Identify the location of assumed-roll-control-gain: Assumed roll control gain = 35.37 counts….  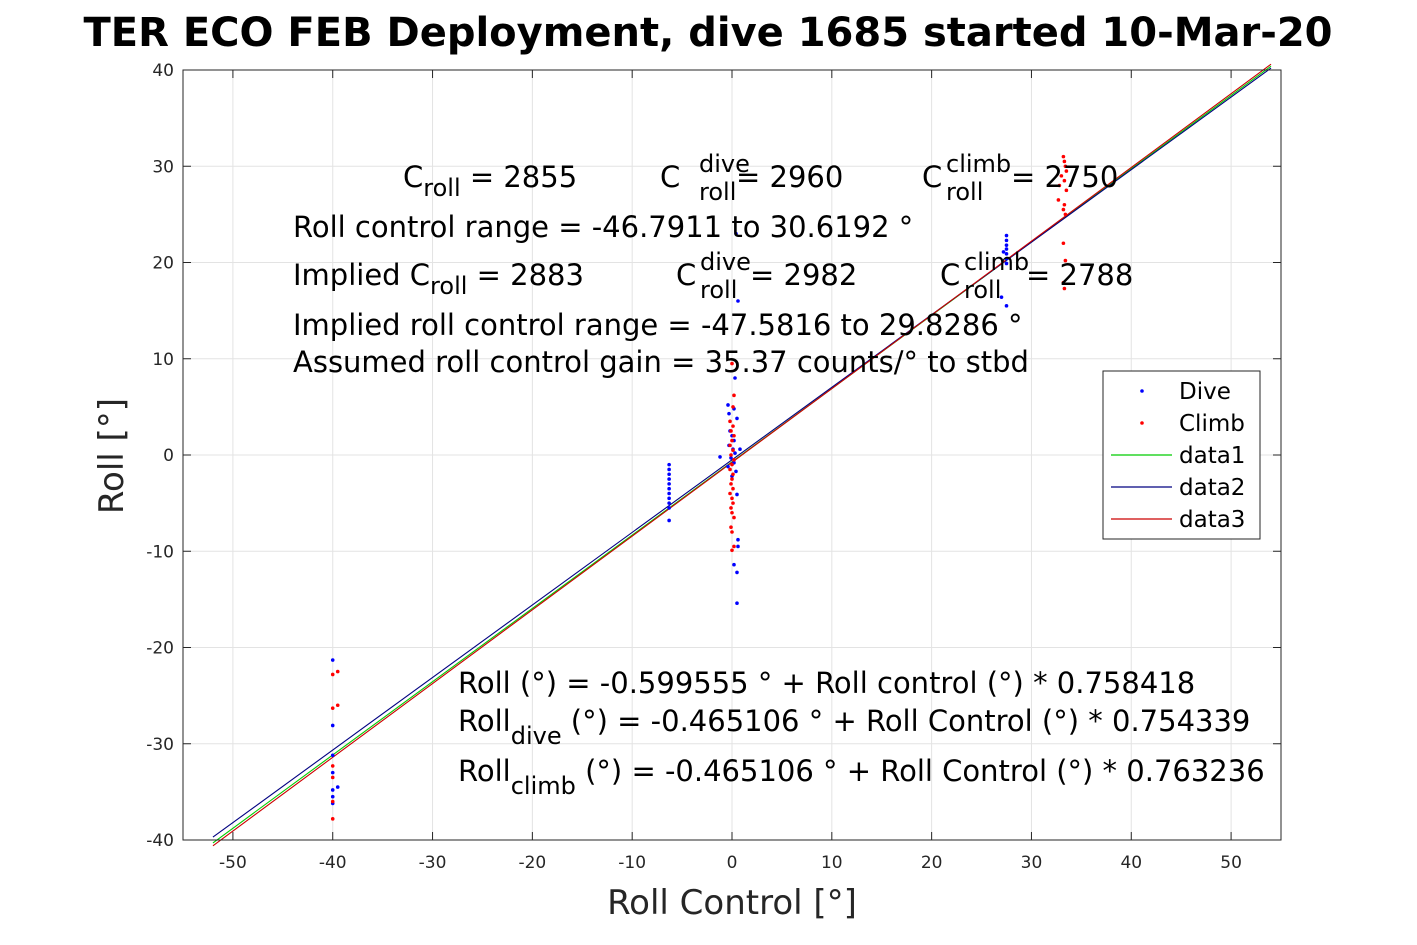
(661, 362).